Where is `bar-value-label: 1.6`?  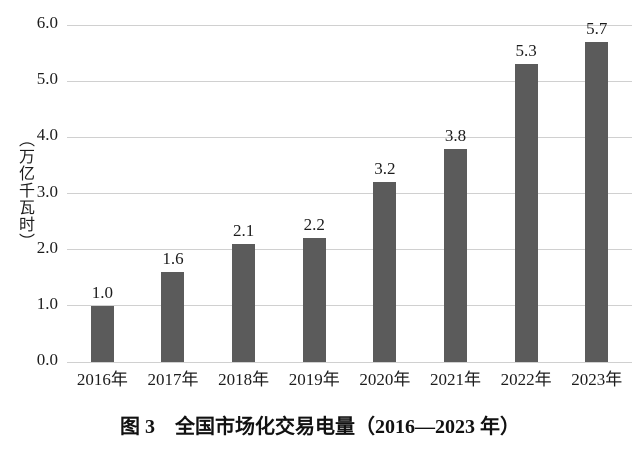 bar-value-label: 1.6 is located at coordinates (173, 259).